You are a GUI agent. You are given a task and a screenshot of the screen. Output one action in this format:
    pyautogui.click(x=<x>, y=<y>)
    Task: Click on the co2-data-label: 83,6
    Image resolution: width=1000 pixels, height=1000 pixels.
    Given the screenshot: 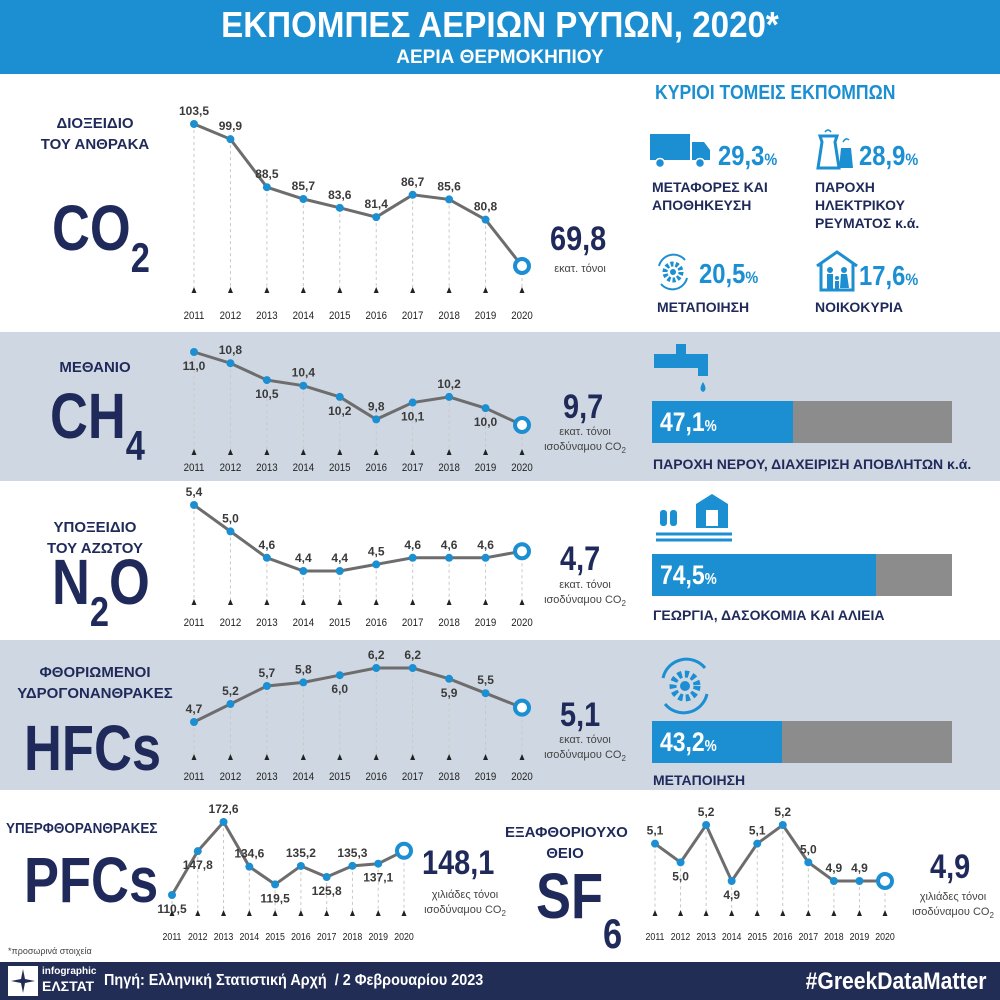 What is the action you would take?
    pyautogui.click(x=340, y=195)
    